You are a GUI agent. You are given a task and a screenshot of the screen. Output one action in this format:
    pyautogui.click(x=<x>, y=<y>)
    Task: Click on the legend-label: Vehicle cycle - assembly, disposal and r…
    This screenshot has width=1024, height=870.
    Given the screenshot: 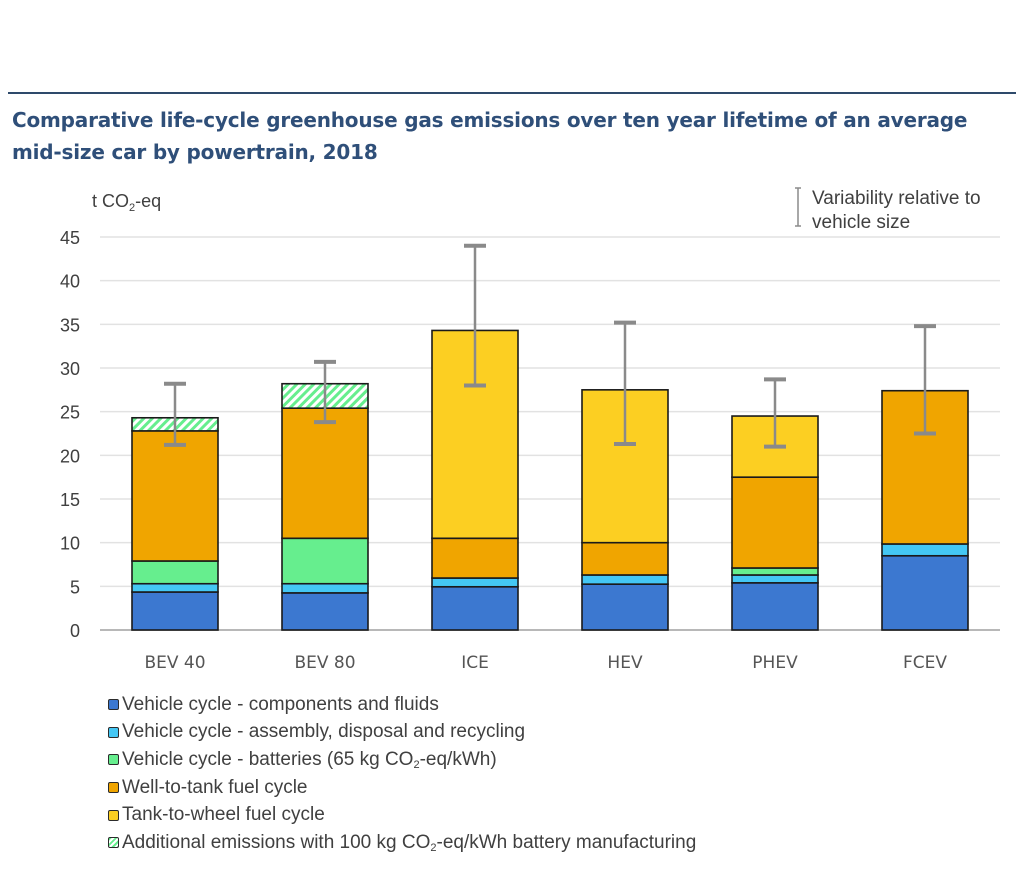 What is the action you would take?
    pyautogui.click(x=324, y=732)
    